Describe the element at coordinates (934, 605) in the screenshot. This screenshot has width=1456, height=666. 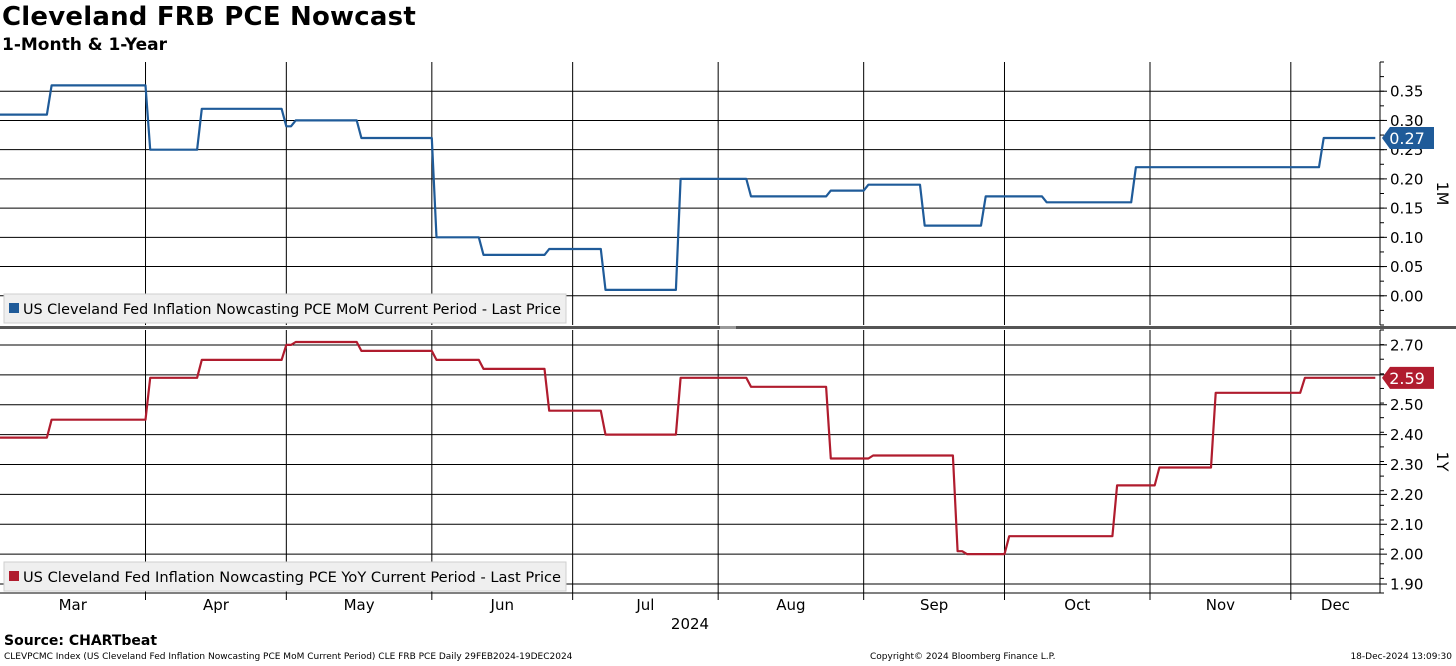
I see `x-tick-label: Sep` at that location.